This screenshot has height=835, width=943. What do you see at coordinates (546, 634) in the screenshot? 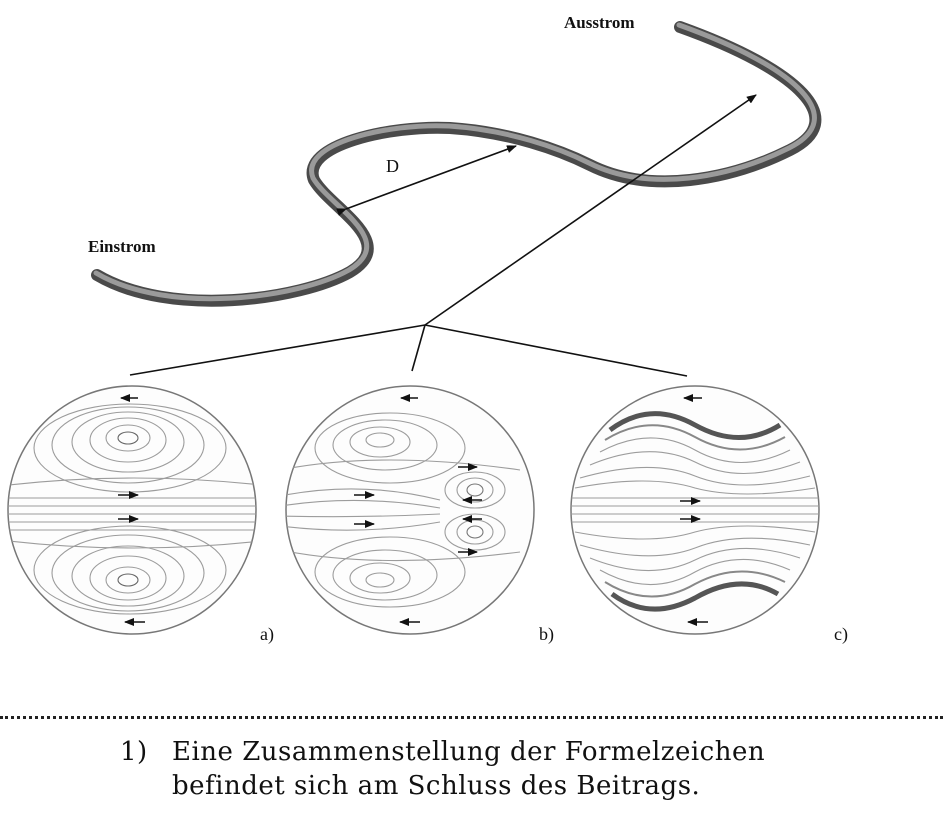
I see `panel-b-label: b)` at bounding box center [546, 634].